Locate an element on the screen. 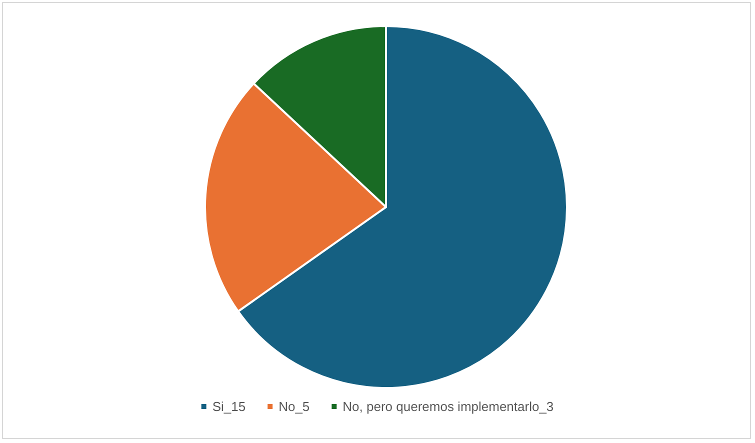 The image size is (755, 443). legend-label: No, pero queremos implementarlo_3 is located at coordinates (448, 406).